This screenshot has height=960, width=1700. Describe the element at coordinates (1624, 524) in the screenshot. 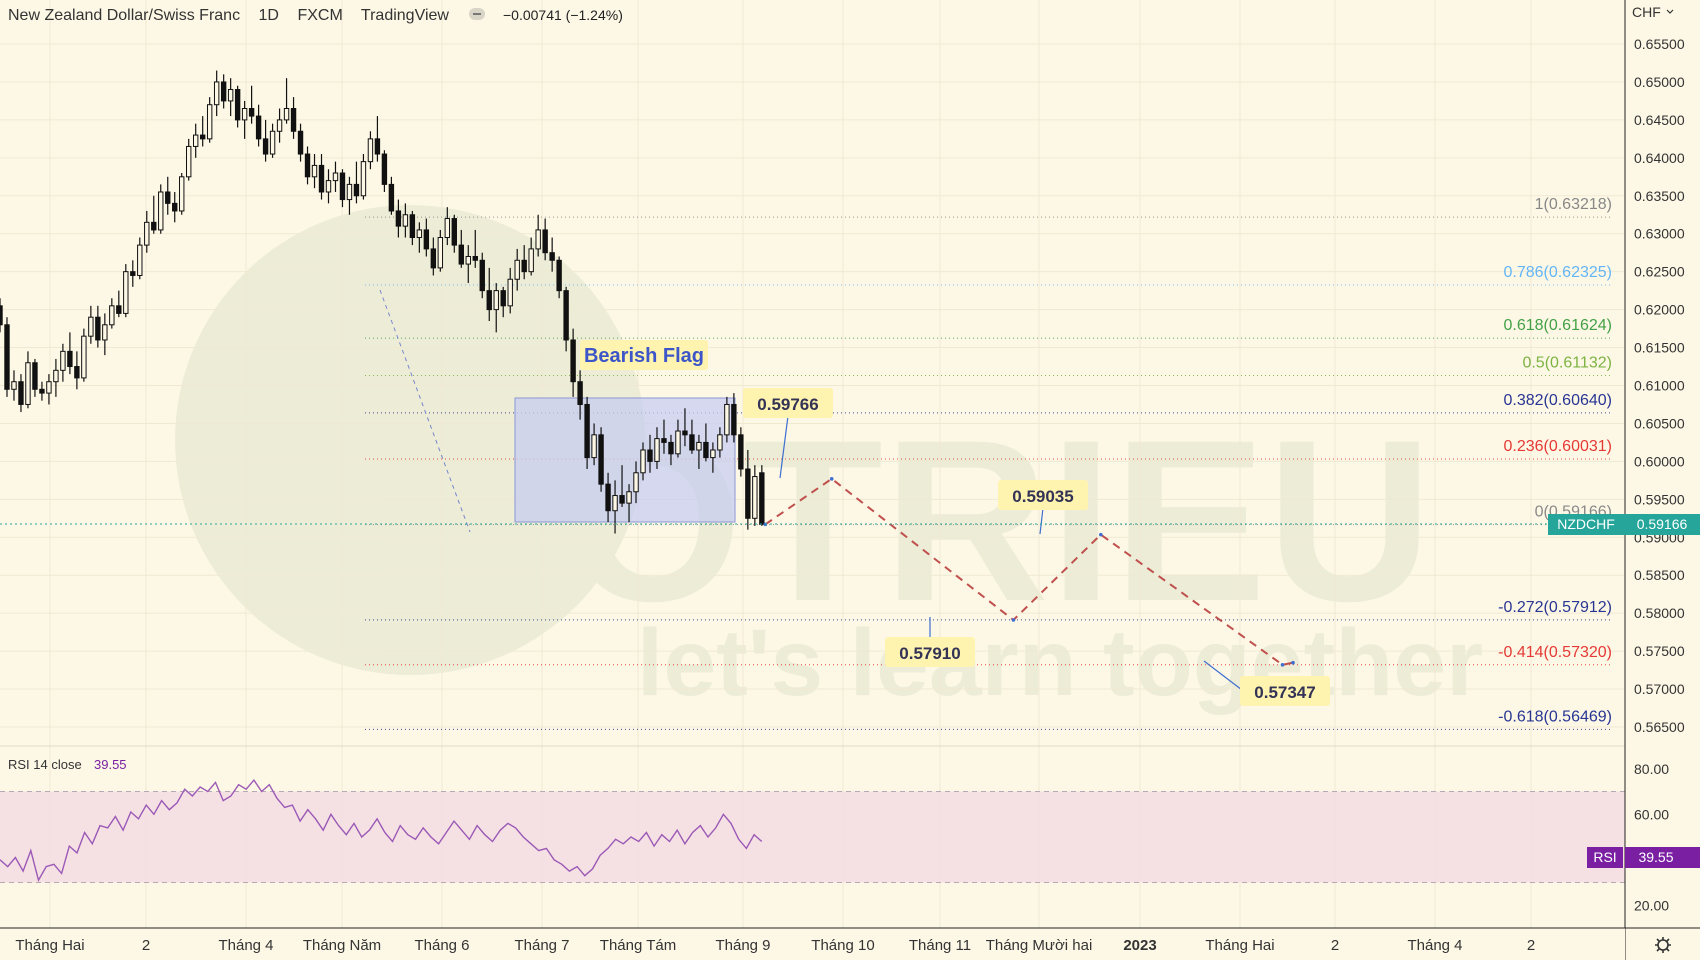

I see `symbol-price-badge: NZDCHF 0.59166` at that location.